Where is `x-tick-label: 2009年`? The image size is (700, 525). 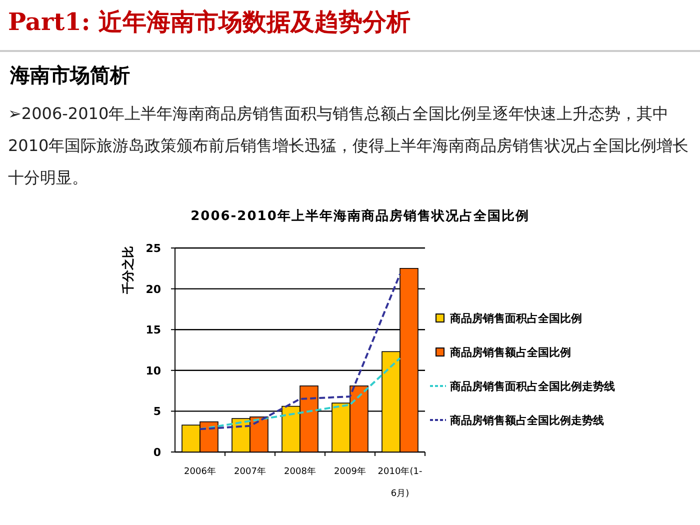
x-tick-label: 2009年 is located at coordinates (350, 471).